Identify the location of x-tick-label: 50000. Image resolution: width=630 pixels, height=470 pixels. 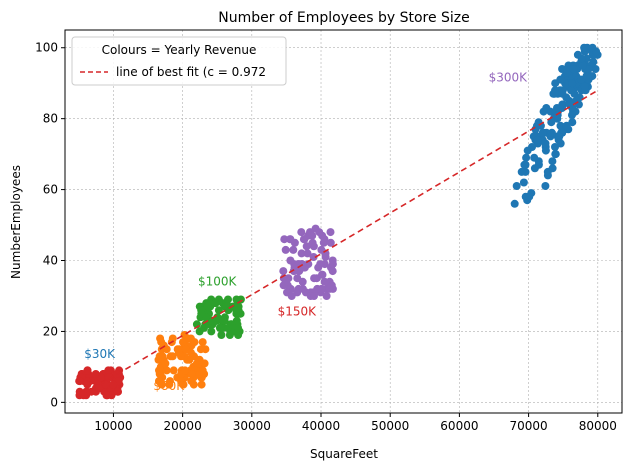
(390, 426).